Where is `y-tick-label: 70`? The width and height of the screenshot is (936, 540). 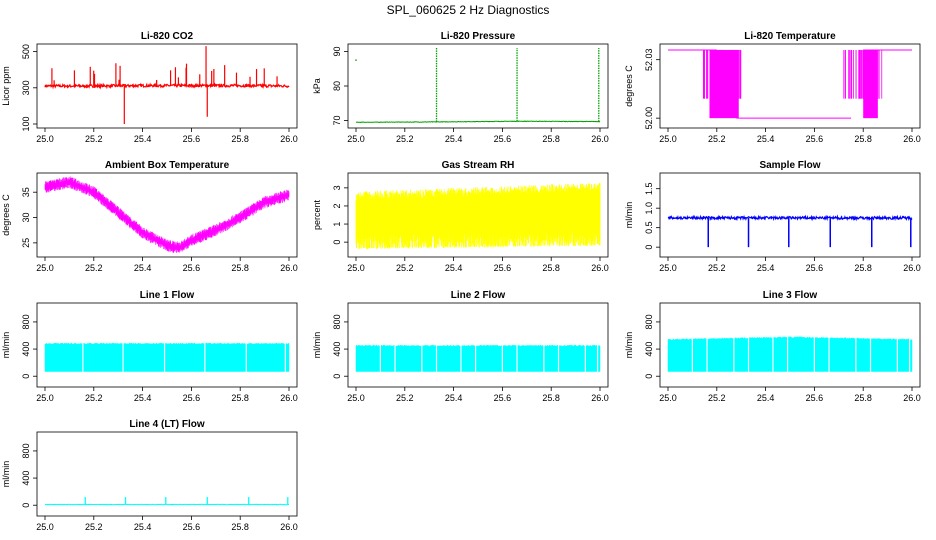
y-tick-label: 70 is located at coordinates (337, 121).